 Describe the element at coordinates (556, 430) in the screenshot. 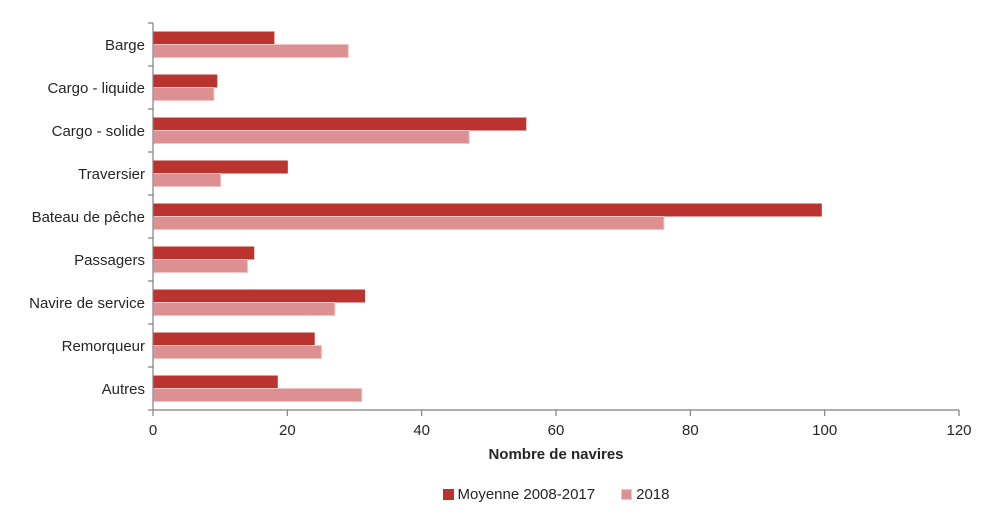

I see `x-tick-label: 60` at that location.